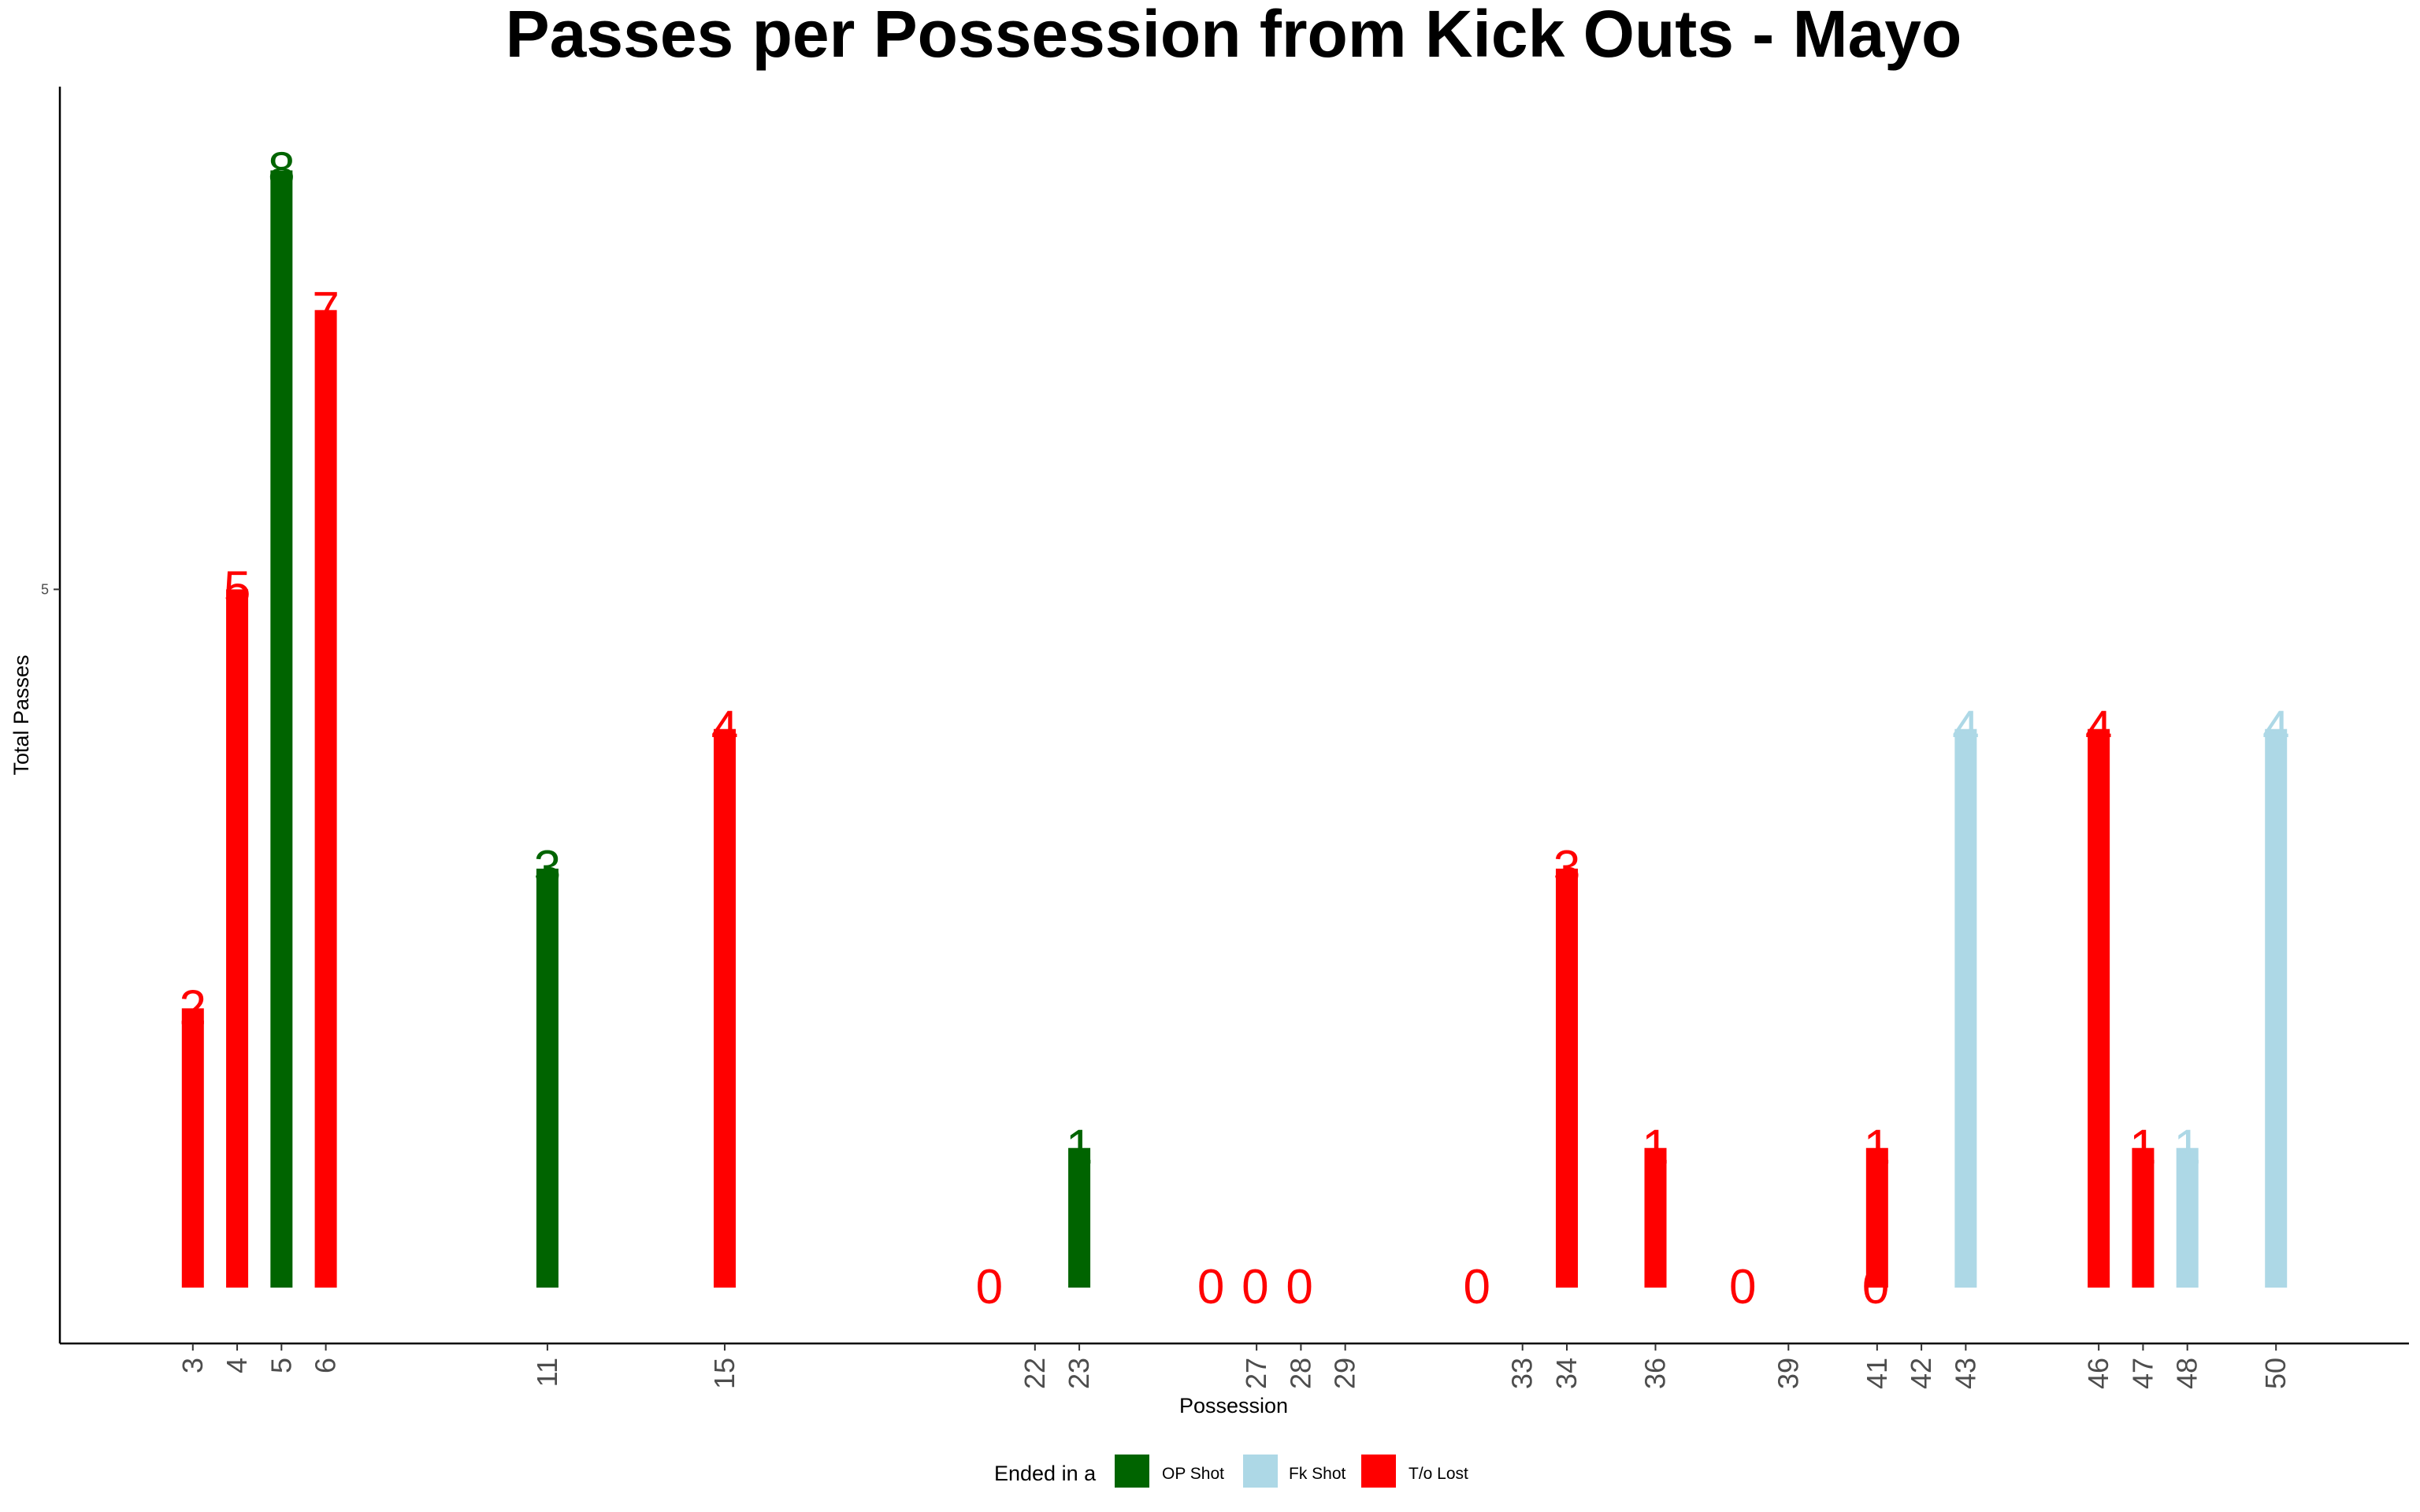  I want to click on bar-value-label: 2, so click(193, 1007).